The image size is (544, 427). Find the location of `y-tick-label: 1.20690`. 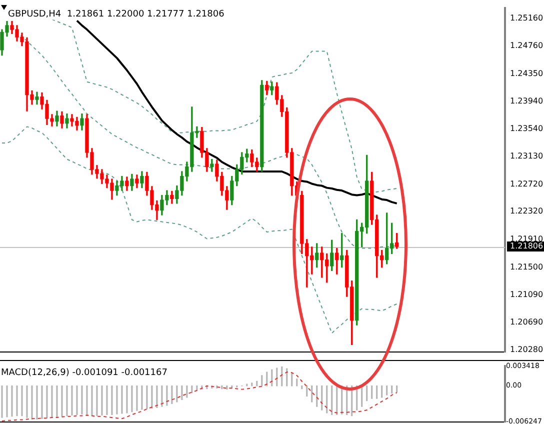

y-tick-label: 1.20690 is located at coordinates (527, 321).